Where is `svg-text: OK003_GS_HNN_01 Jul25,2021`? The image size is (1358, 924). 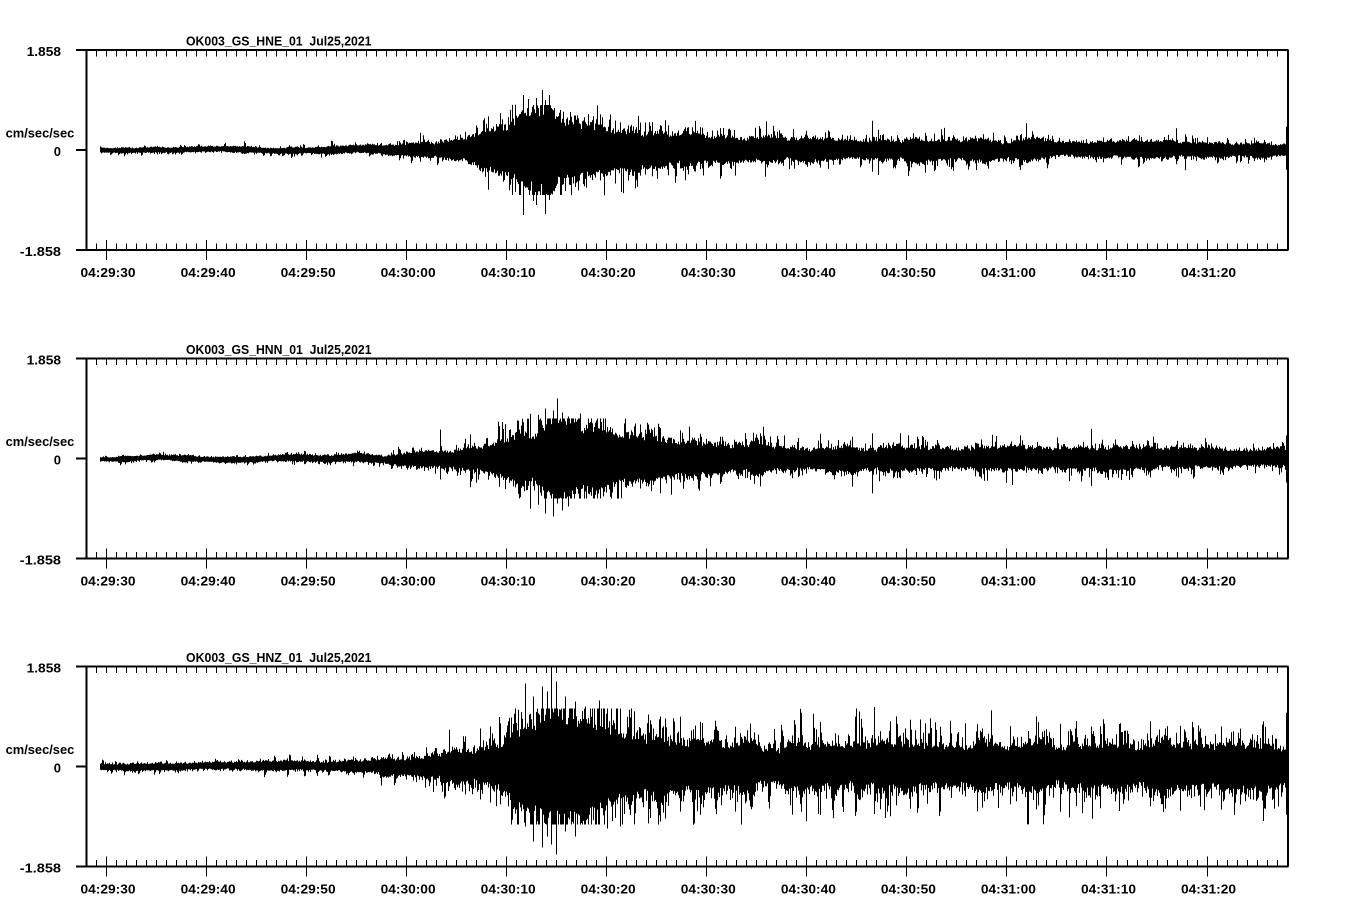
svg-text: OK003_GS_HNN_01 Jul25,2021 is located at coordinates (279, 349).